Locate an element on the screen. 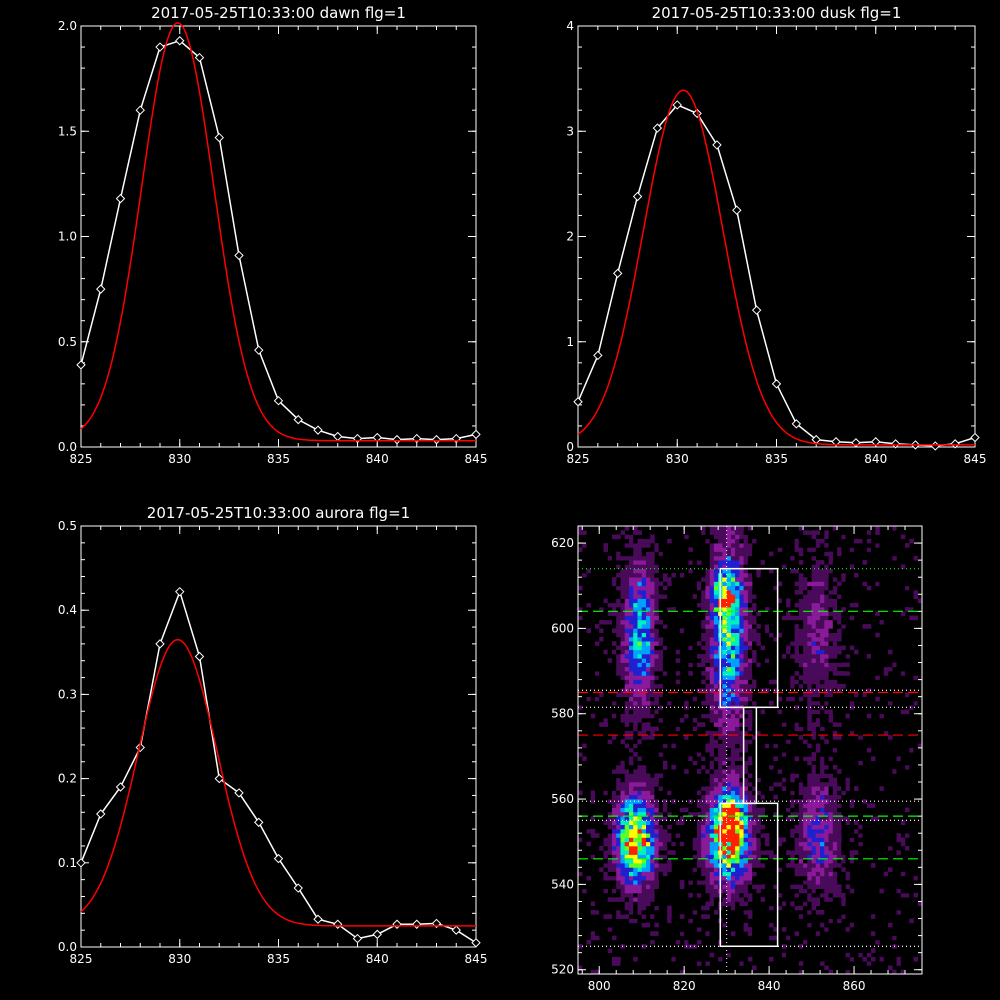  x-tick-label: 830 is located at coordinates (677, 459).